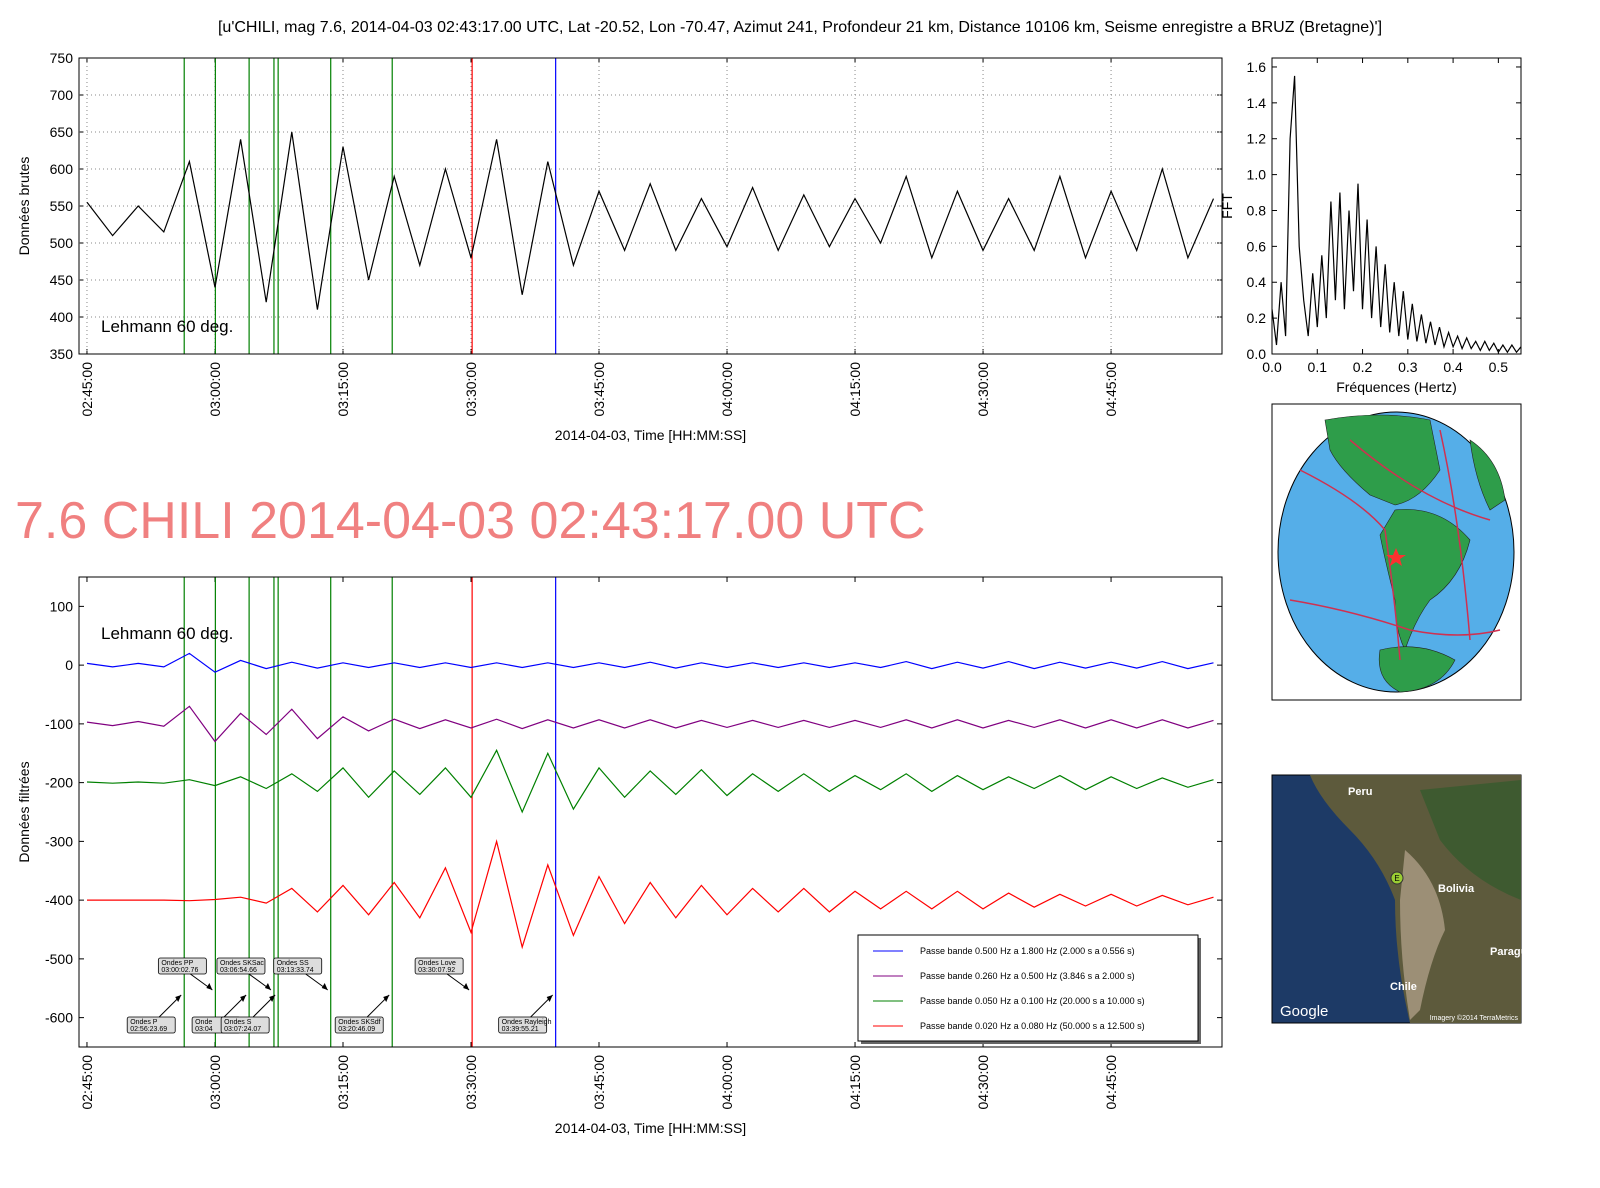  I want to click on legend-box, so click(1028, 988).